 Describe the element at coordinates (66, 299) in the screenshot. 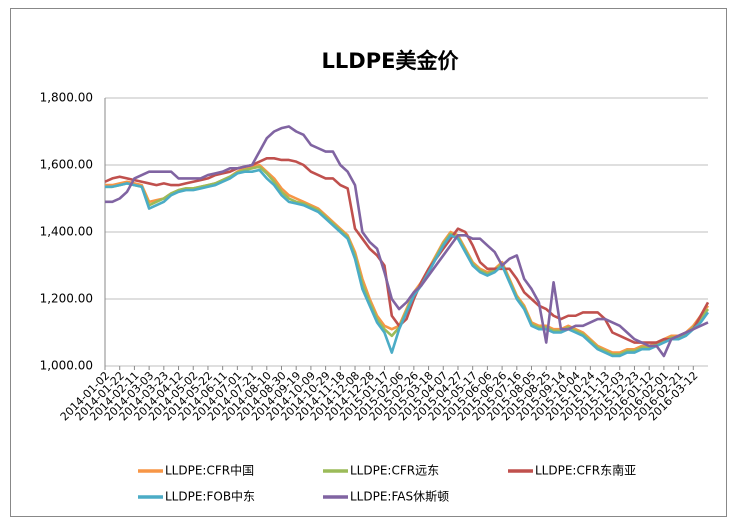

I see `y-tick-label: 1,200.00` at that location.